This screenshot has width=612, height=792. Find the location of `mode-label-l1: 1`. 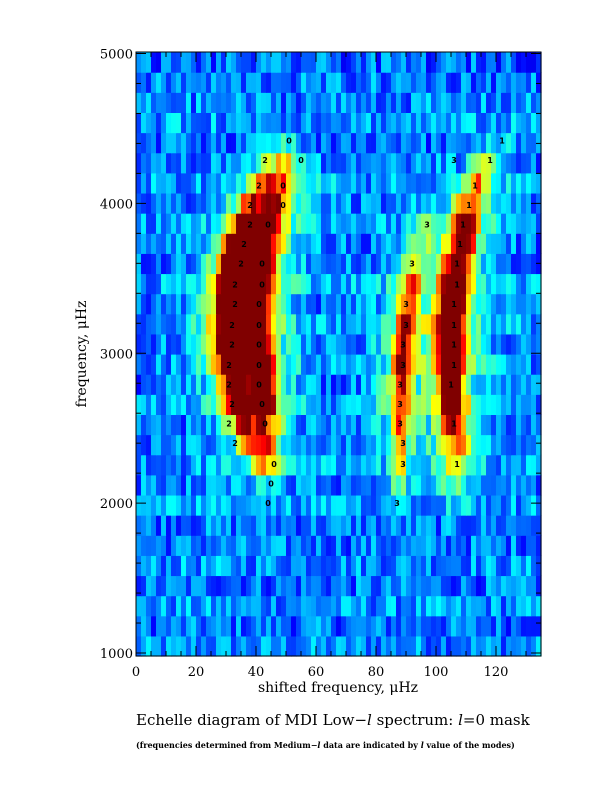

mode-label-l1: 1 is located at coordinates (502, 140).